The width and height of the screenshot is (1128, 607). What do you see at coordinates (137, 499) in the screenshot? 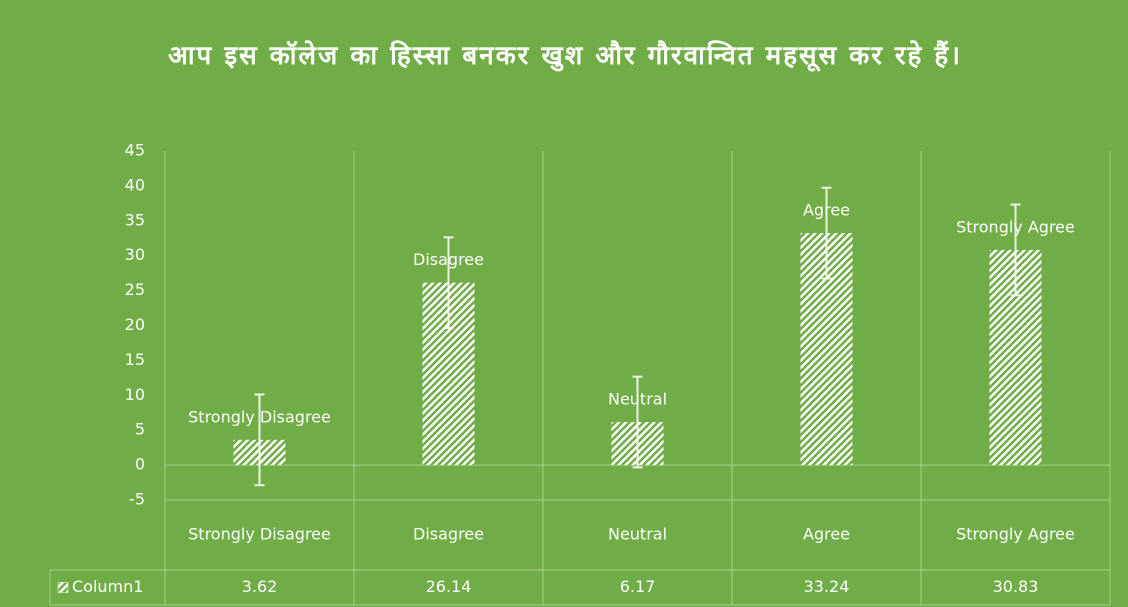
I see `y-tick-label: -5` at bounding box center [137, 499].